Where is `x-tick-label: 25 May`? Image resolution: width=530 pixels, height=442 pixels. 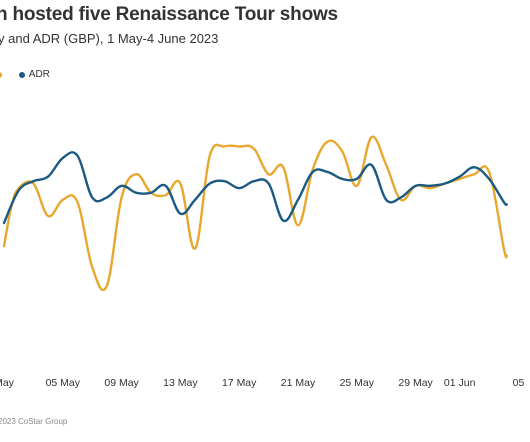
x-tick-label: 25 May is located at coordinates (357, 383).